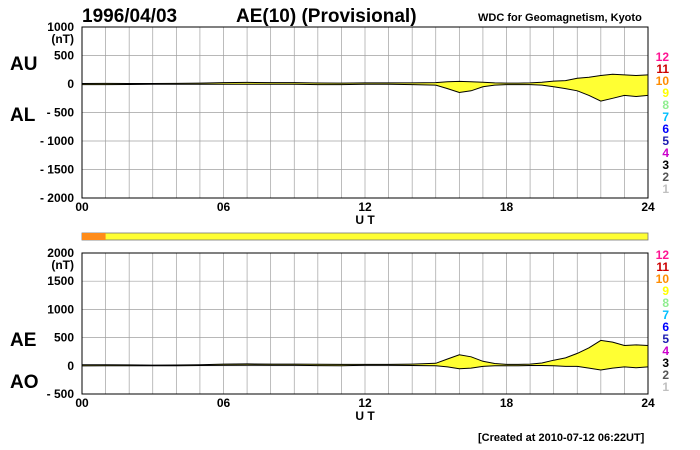 This screenshot has height=450, width=700. What do you see at coordinates (326, 16) in the screenshot?
I see `index-title: AE(10) (Provisional)` at bounding box center [326, 16].